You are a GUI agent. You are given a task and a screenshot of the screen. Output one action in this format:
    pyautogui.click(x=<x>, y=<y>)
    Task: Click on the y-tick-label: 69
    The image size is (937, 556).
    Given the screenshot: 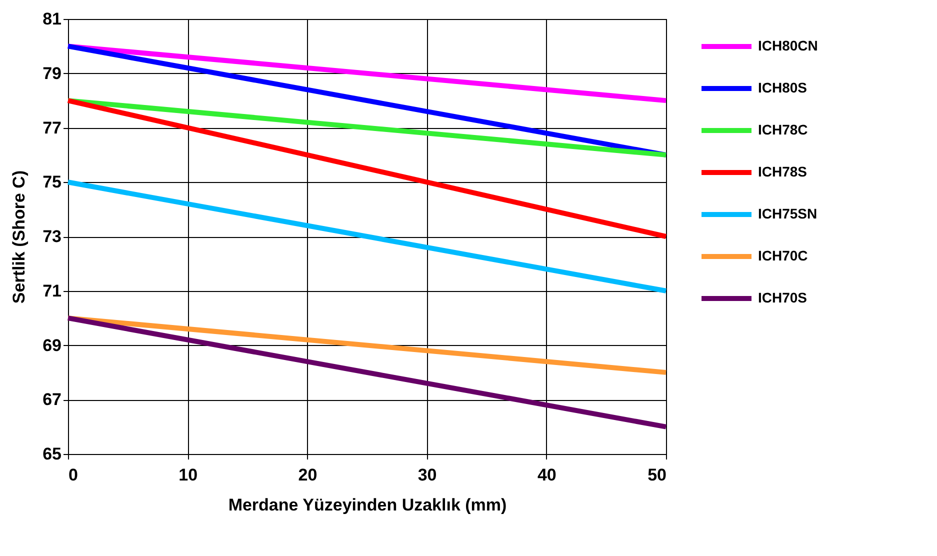 What is the action you would take?
    pyautogui.click(x=52, y=345)
    